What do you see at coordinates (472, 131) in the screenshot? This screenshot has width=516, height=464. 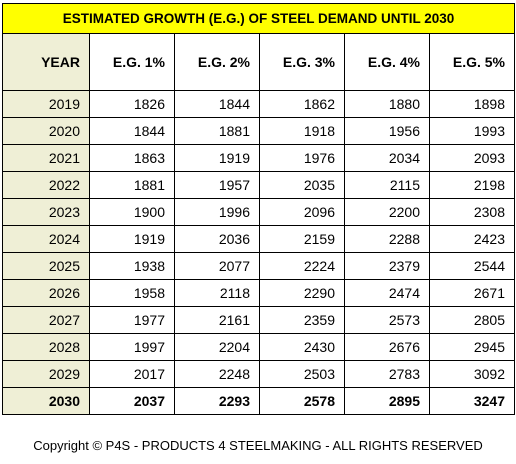 I see `value-cell: 1993` at bounding box center [472, 131].